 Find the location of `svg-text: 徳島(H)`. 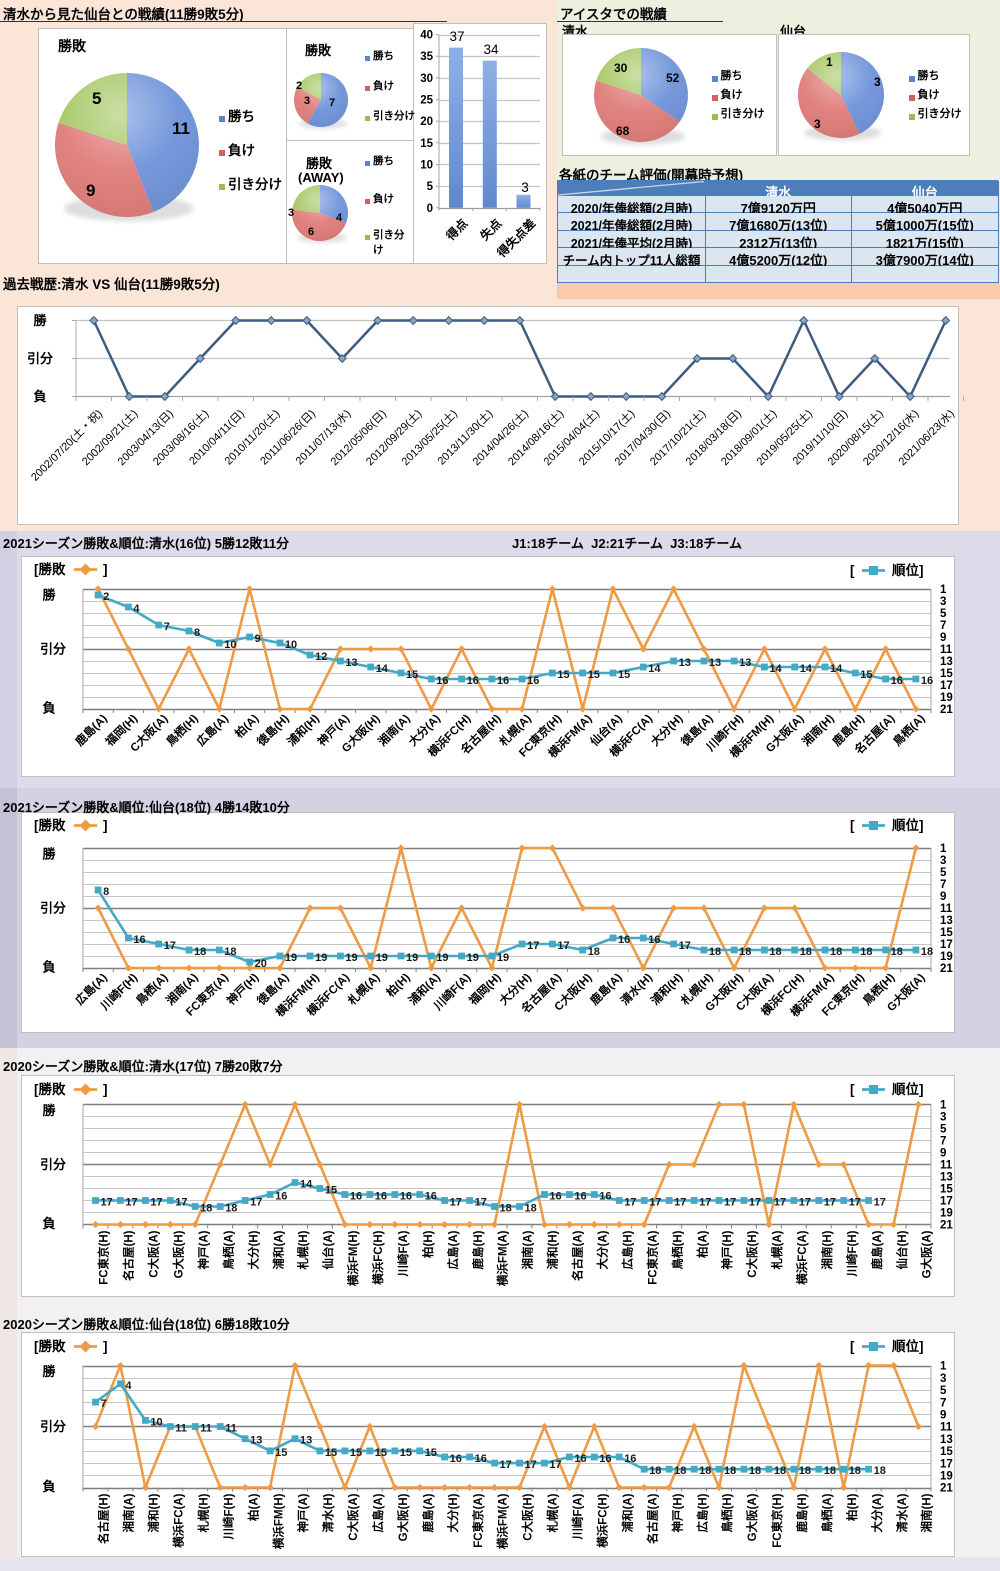

svg-text: 徳島(H) is located at coordinates (272, 730).